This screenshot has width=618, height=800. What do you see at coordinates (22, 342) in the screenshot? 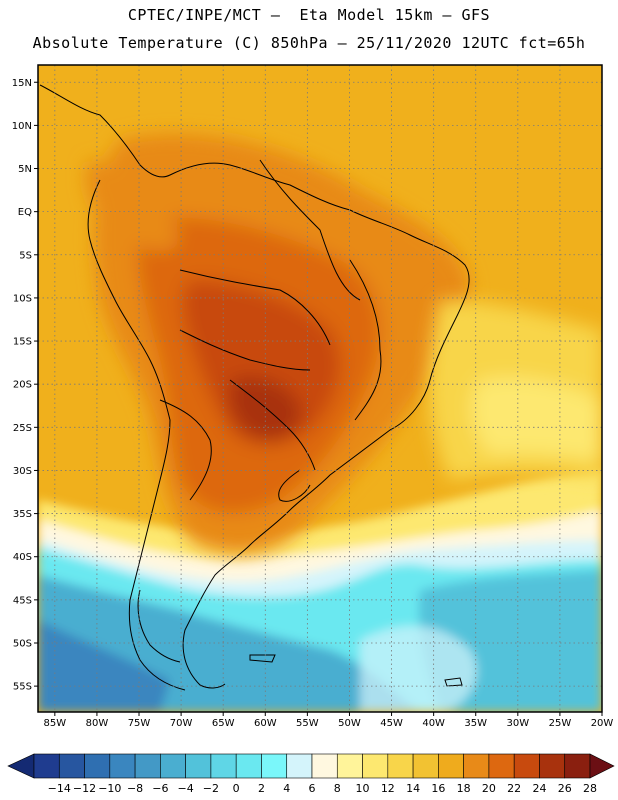
I see `lat-tick-label: 15S` at bounding box center [22, 342].